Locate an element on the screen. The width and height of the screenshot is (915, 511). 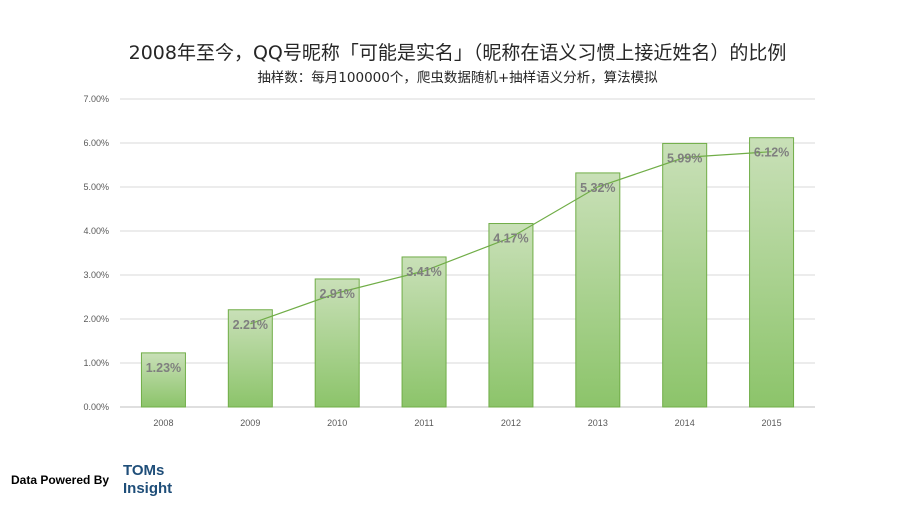
x-tick-label: 2014 is located at coordinates (685, 423).